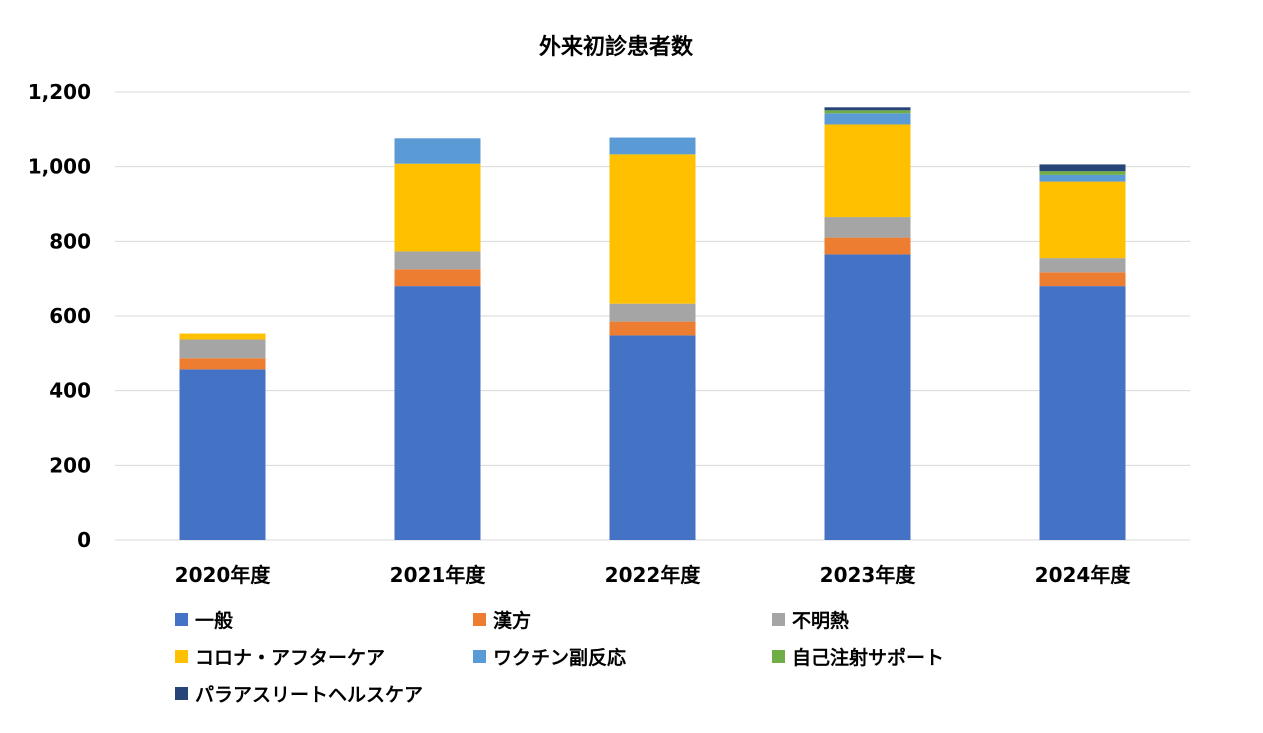  Describe the element at coordinates (868, 575) in the screenshot. I see `x-tick-label: 2023年度` at that location.